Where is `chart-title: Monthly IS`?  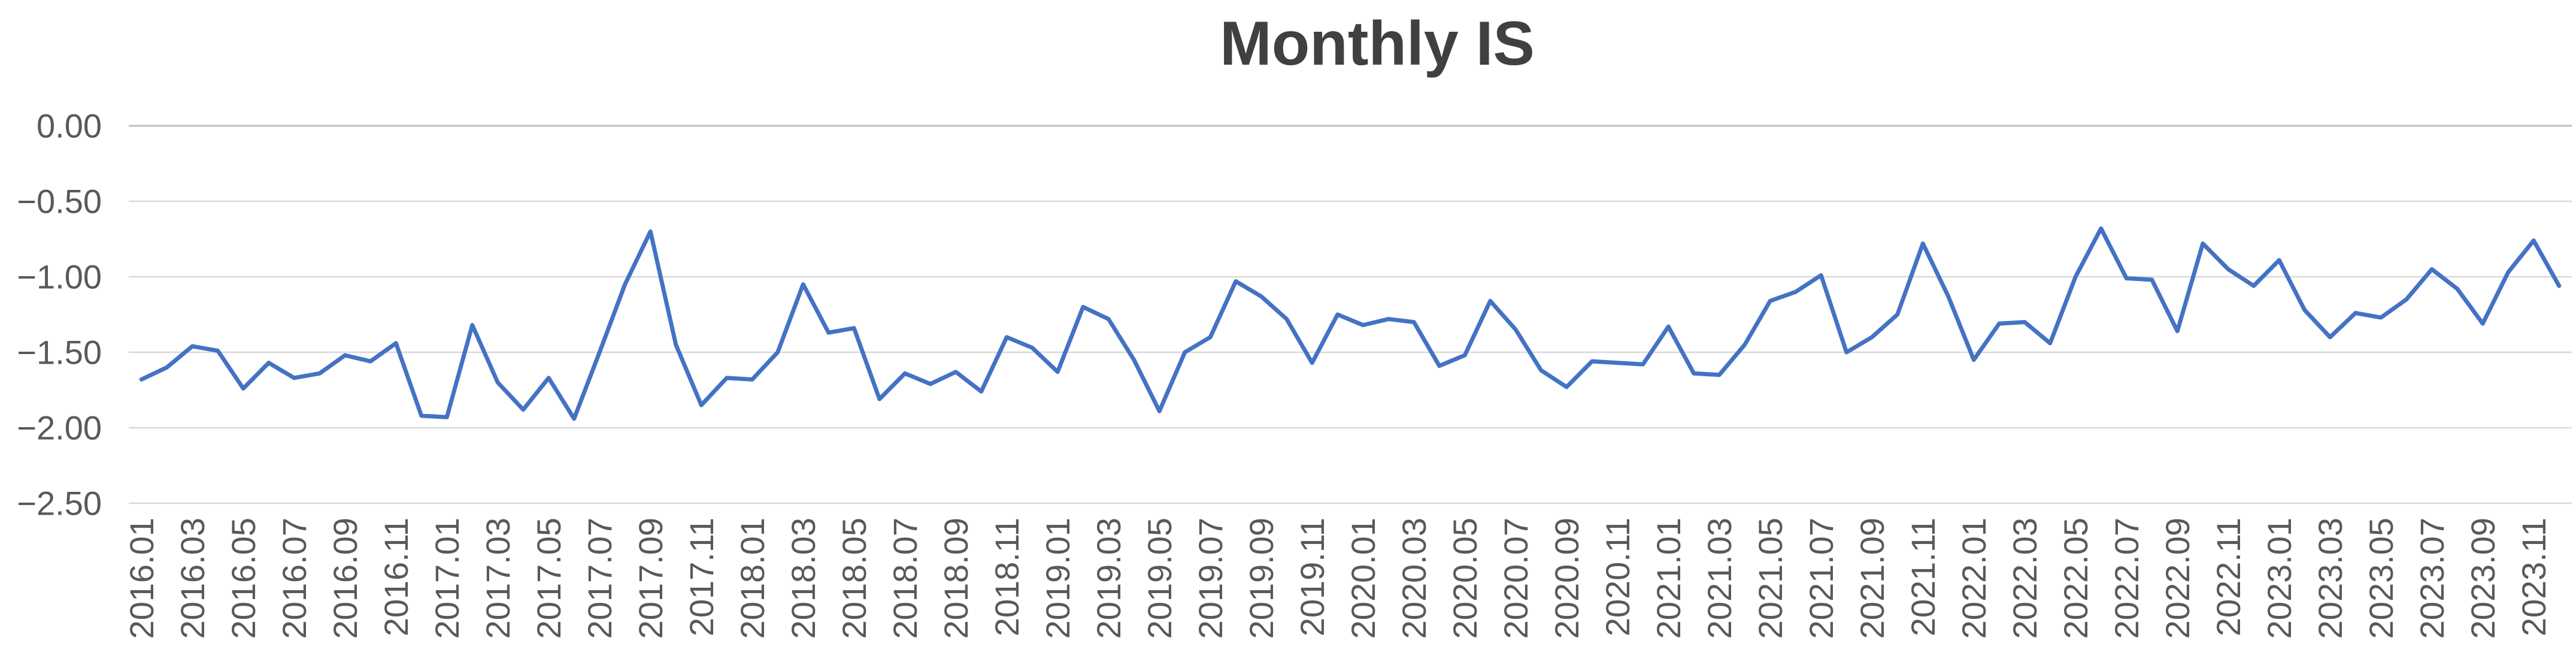 chart-title: Monthly IS is located at coordinates (1377, 43).